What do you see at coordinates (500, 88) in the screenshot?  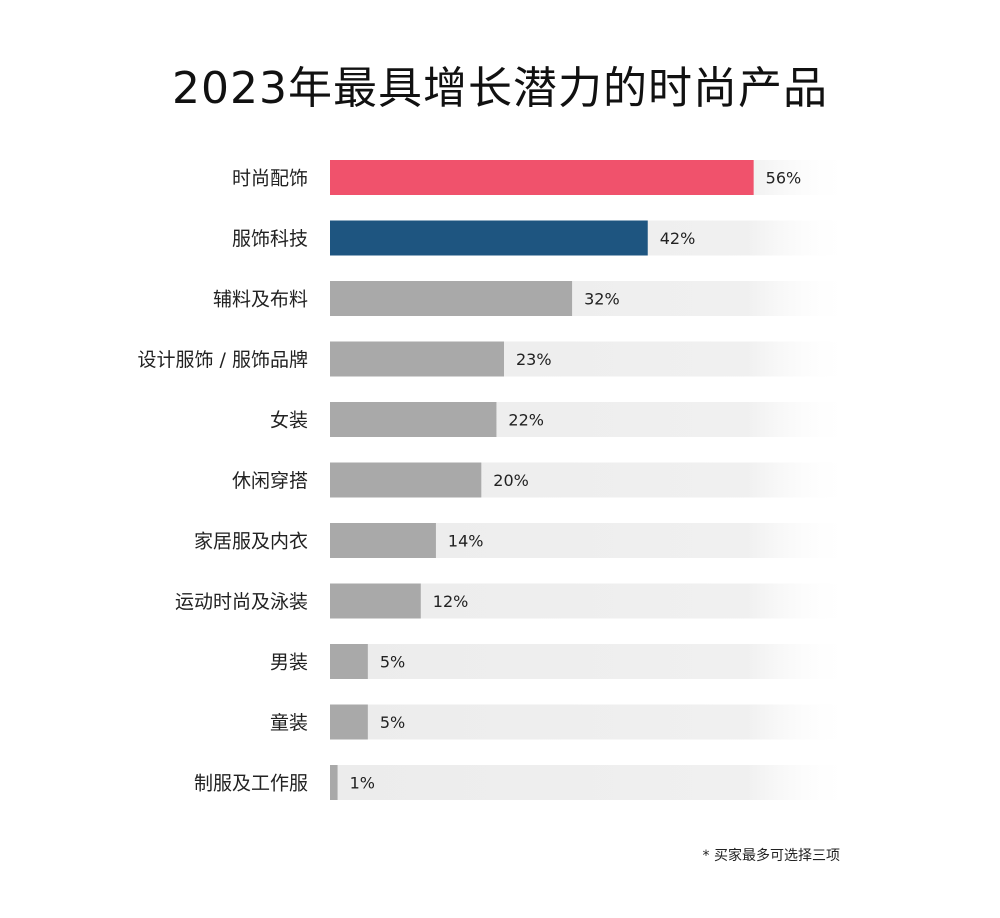 I see `chart-title: 2023年最具增长潜力的时尚产品` at bounding box center [500, 88].